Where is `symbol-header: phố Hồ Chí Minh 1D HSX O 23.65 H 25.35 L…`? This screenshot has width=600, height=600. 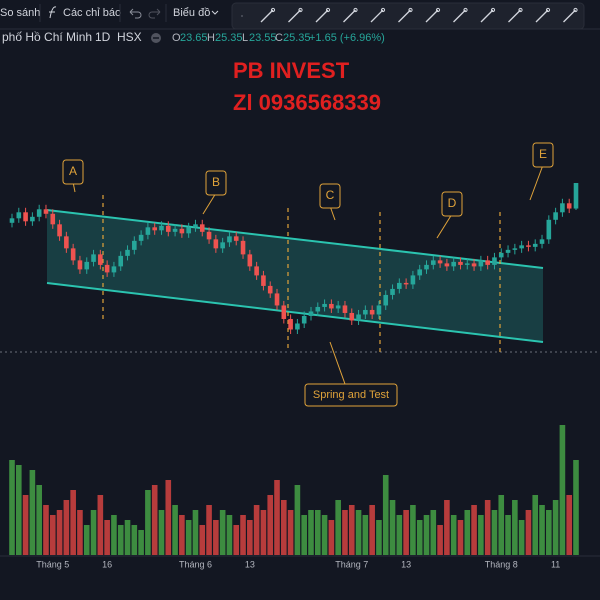
symbol-header: phố Hồ Chí Minh 1D HSX O 23.65 H 25.35 L… is located at coordinates (193, 37).